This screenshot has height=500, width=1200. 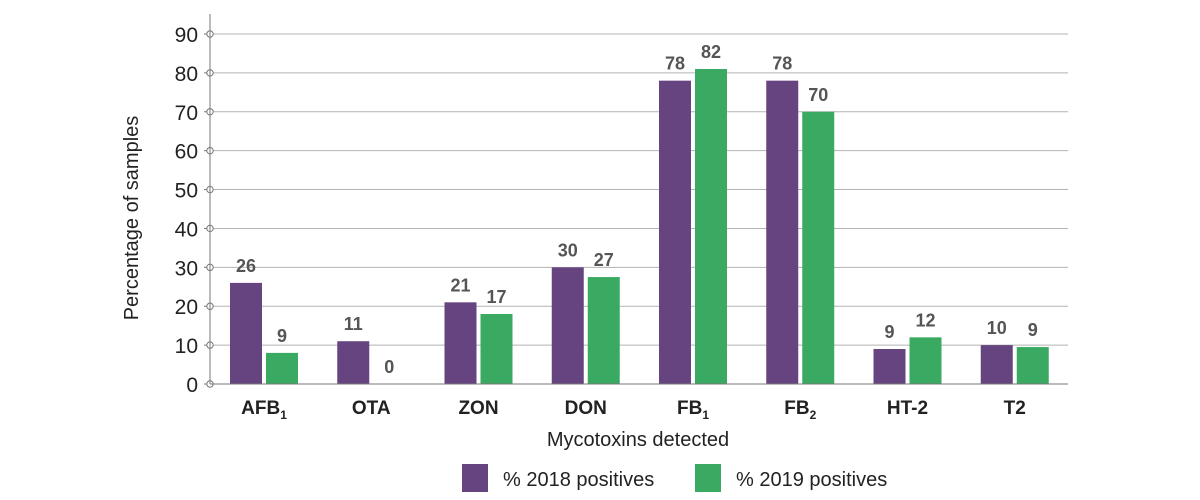 I want to click on data-label-1-0: 9, so click(x=282, y=336).